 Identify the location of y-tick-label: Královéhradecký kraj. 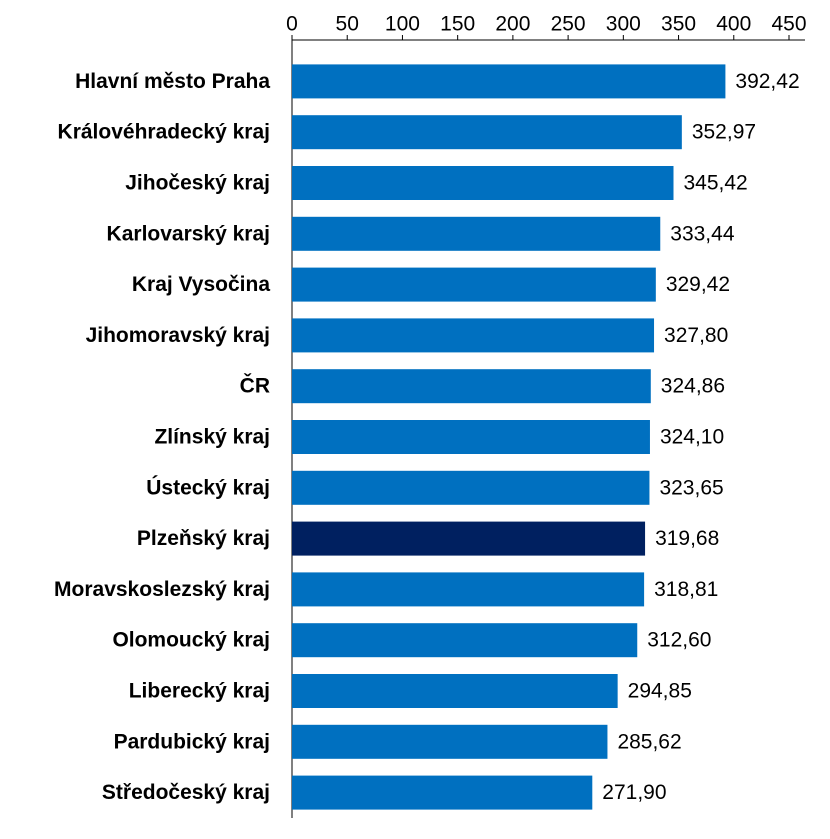
(164, 132).